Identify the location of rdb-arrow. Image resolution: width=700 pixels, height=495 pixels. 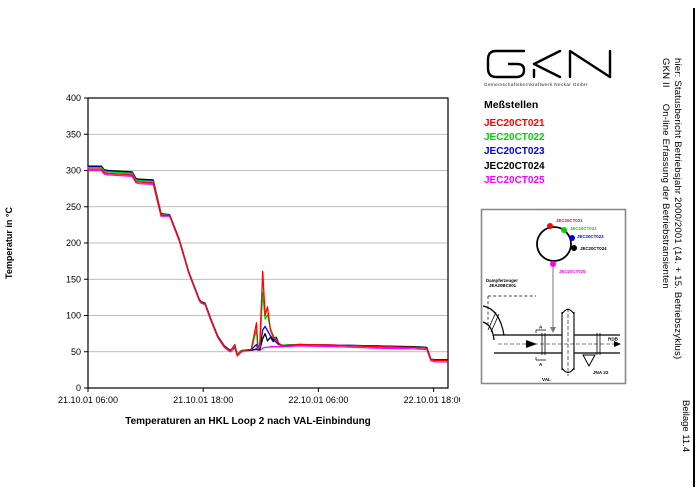
(617, 344).